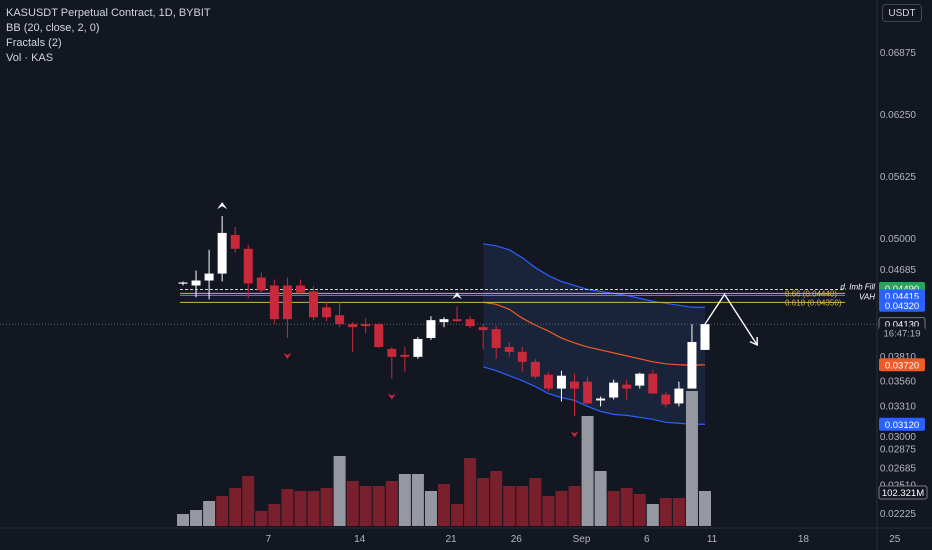 The height and width of the screenshot is (550, 932). Describe the element at coordinates (903, 492) in the screenshot. I see `volume-tag` at that location.